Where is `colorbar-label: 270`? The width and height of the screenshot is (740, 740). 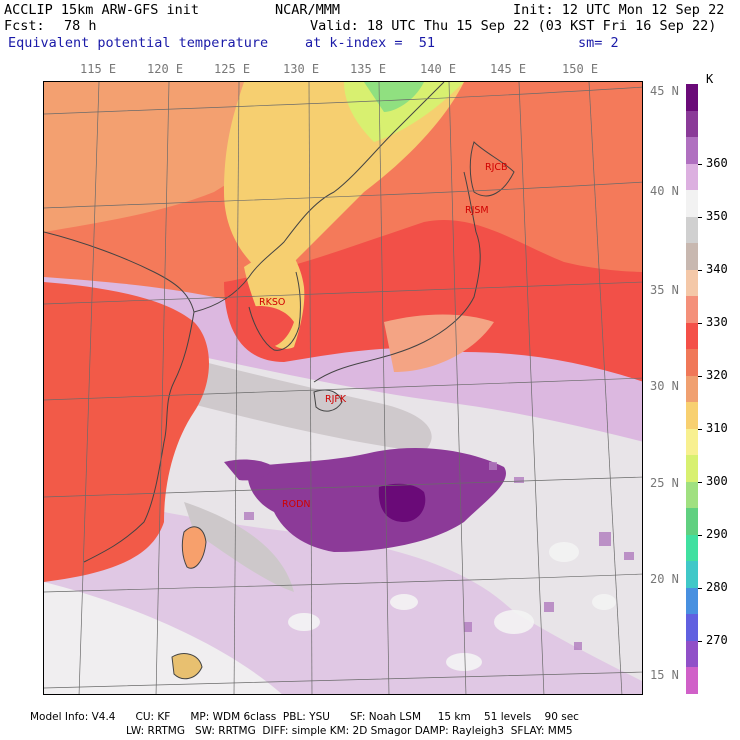 colorbar-label: 270 is located at coordinates (717, 639).